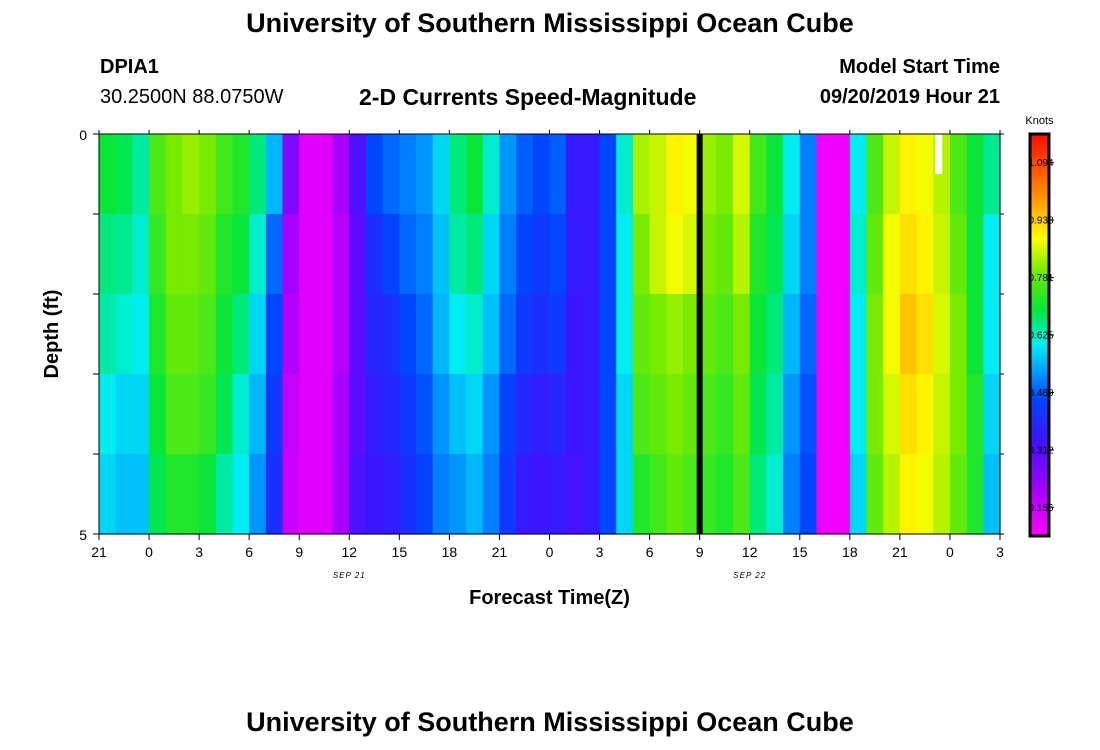 Image resolution: width=1100 pixels, height=750 pixels. I want to click on colorbar-tick-label: 0.938, so click(1040, 221).